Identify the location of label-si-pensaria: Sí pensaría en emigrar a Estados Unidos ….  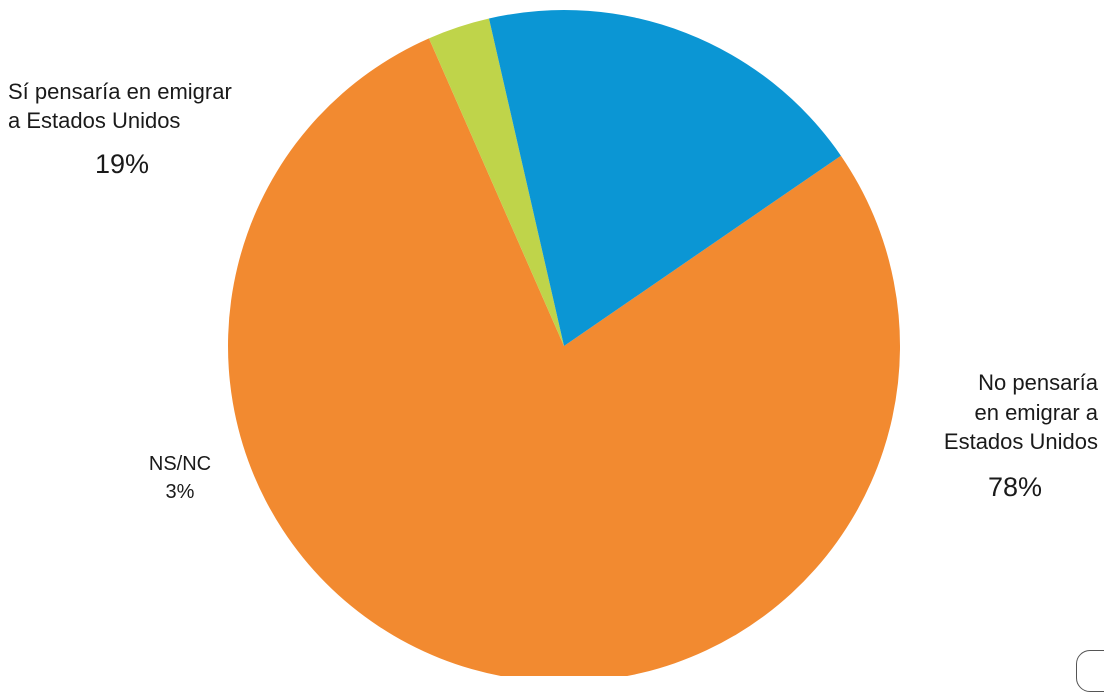
(158, 130).